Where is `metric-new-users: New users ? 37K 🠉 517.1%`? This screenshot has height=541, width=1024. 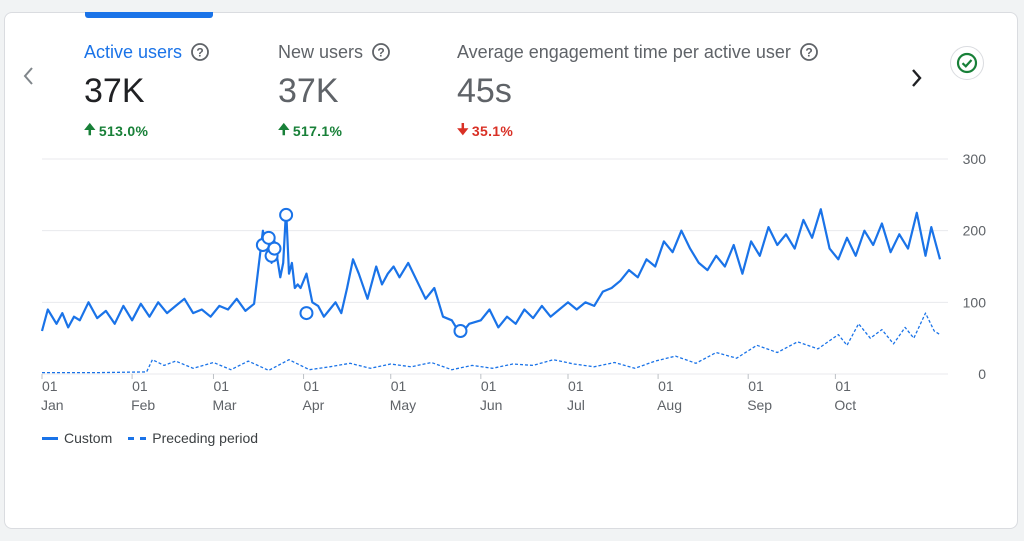 metric-new-users: New users ? 37K 🠉 517.1% is located at coordinates (334, 91).